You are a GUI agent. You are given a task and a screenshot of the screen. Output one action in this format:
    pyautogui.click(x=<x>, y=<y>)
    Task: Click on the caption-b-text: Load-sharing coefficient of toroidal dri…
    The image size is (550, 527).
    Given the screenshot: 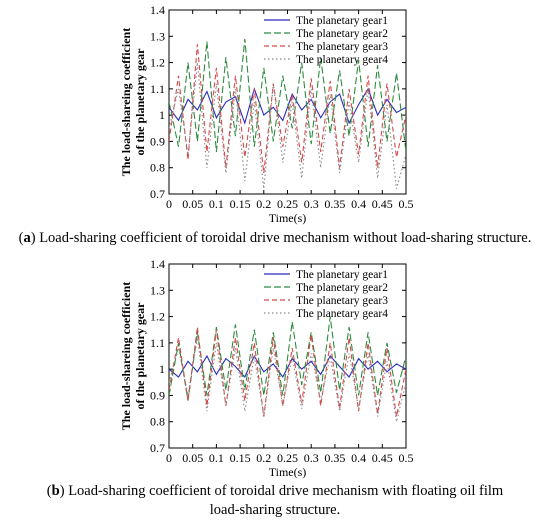 What is the action you would take?
    pyautogui.click(x=284, y=491)
    